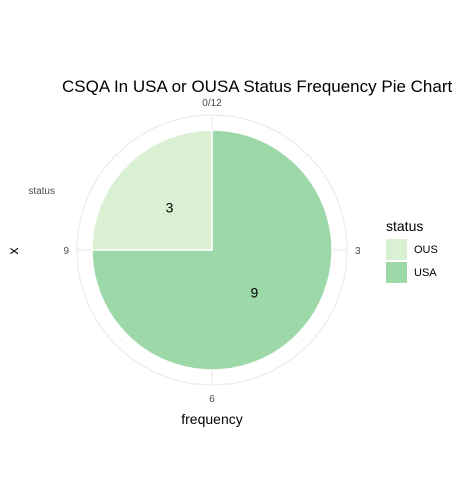 The image size is (455, 502). I want to click on legend: status OUS USA, so click(412, 250).